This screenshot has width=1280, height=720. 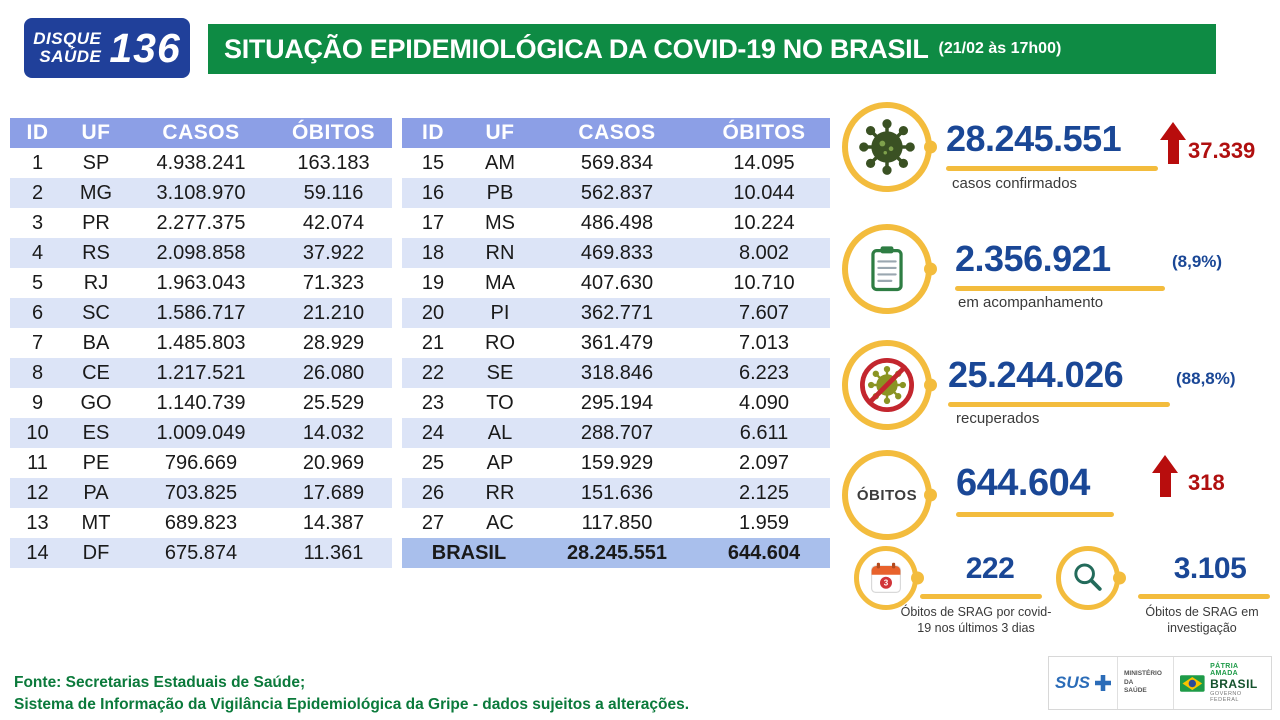 I want to click on table-row: 27 AC 117.850 1.959, so click(x=616, y=523).